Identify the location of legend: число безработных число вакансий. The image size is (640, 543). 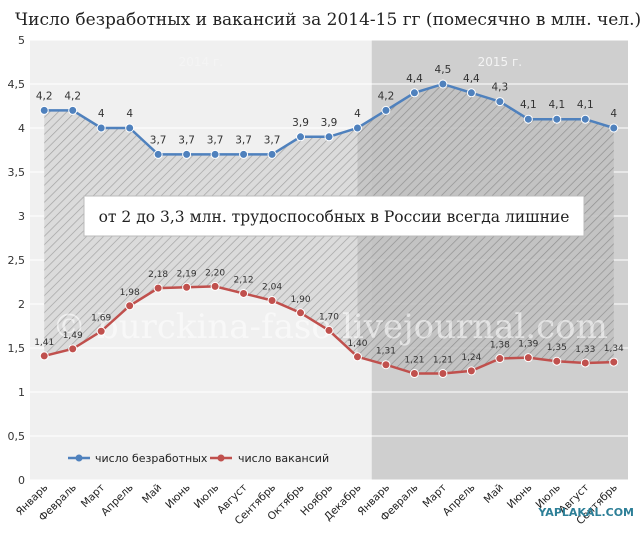
(198, 458).